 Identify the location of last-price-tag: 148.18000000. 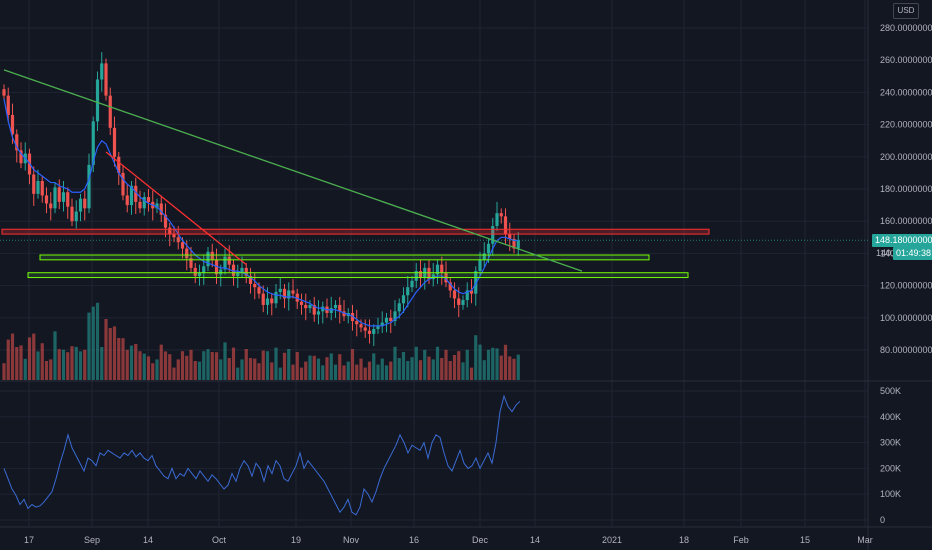
(902, 240).